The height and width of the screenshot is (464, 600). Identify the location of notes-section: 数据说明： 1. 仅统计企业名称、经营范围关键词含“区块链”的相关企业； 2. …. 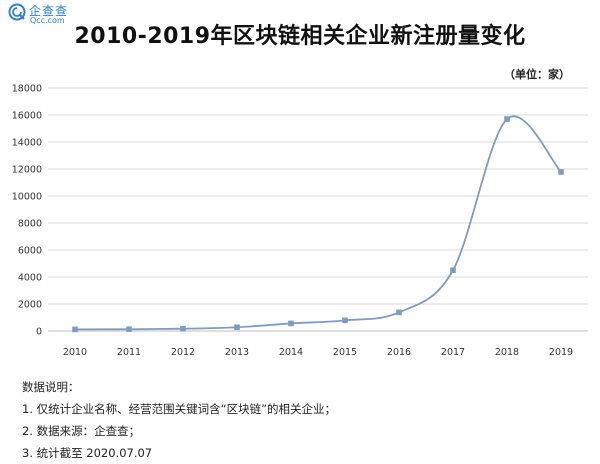
(179, 420).